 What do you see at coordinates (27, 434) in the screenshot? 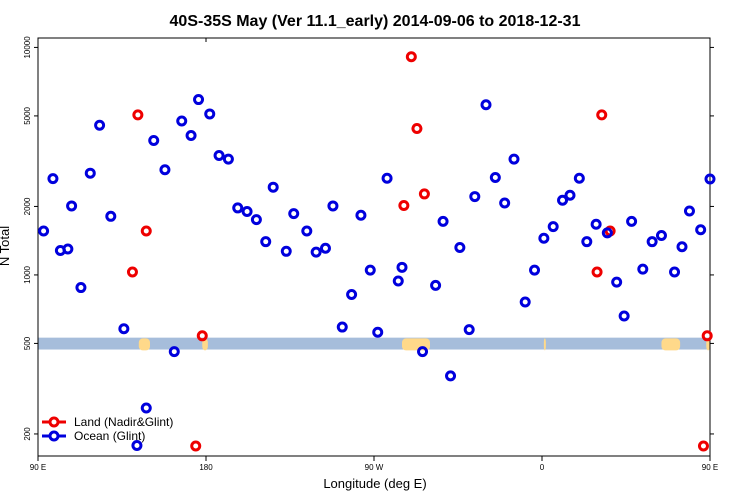
I see `y-tick-label: 200` at bounding box center [27, 434].